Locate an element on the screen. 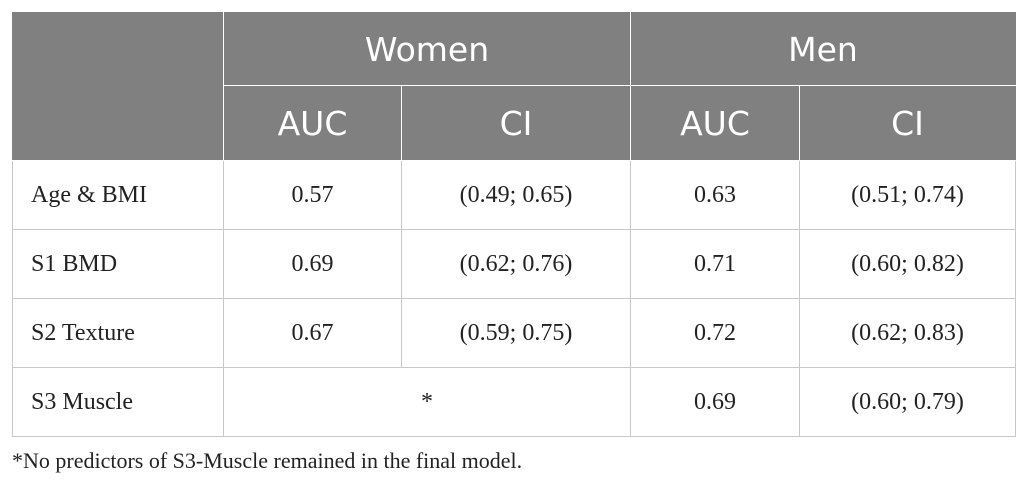 This screenshot has width=1026, height=489. men-ci-cell: (0.51; 0.74) is located at coordinates (907, 195).